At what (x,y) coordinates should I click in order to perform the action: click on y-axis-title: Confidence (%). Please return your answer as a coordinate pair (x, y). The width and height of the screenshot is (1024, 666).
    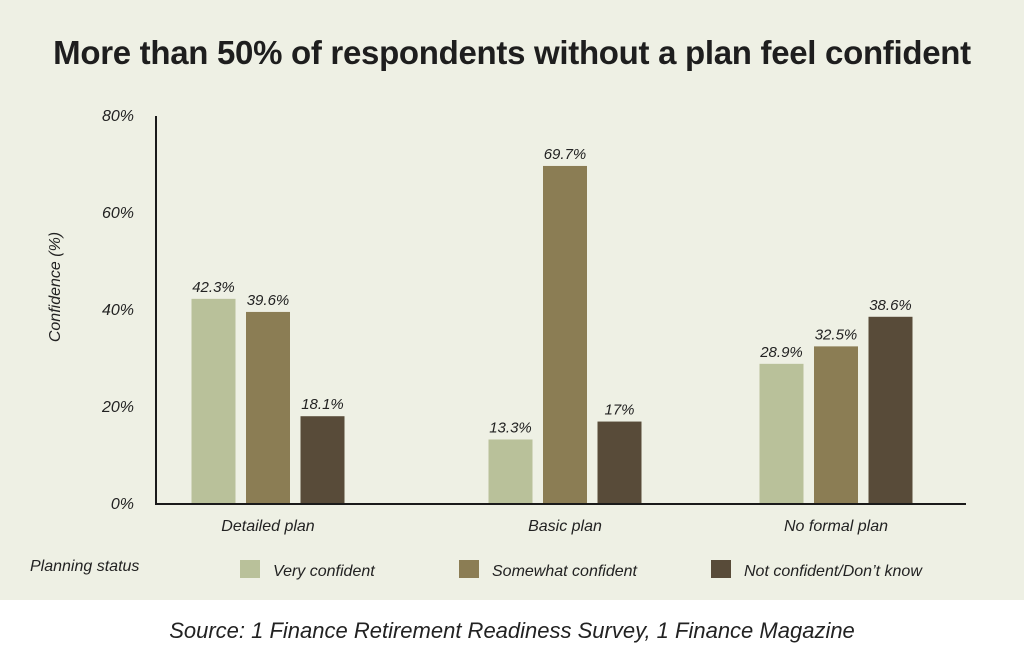
    Looking at the image, I should click on (55, 287).